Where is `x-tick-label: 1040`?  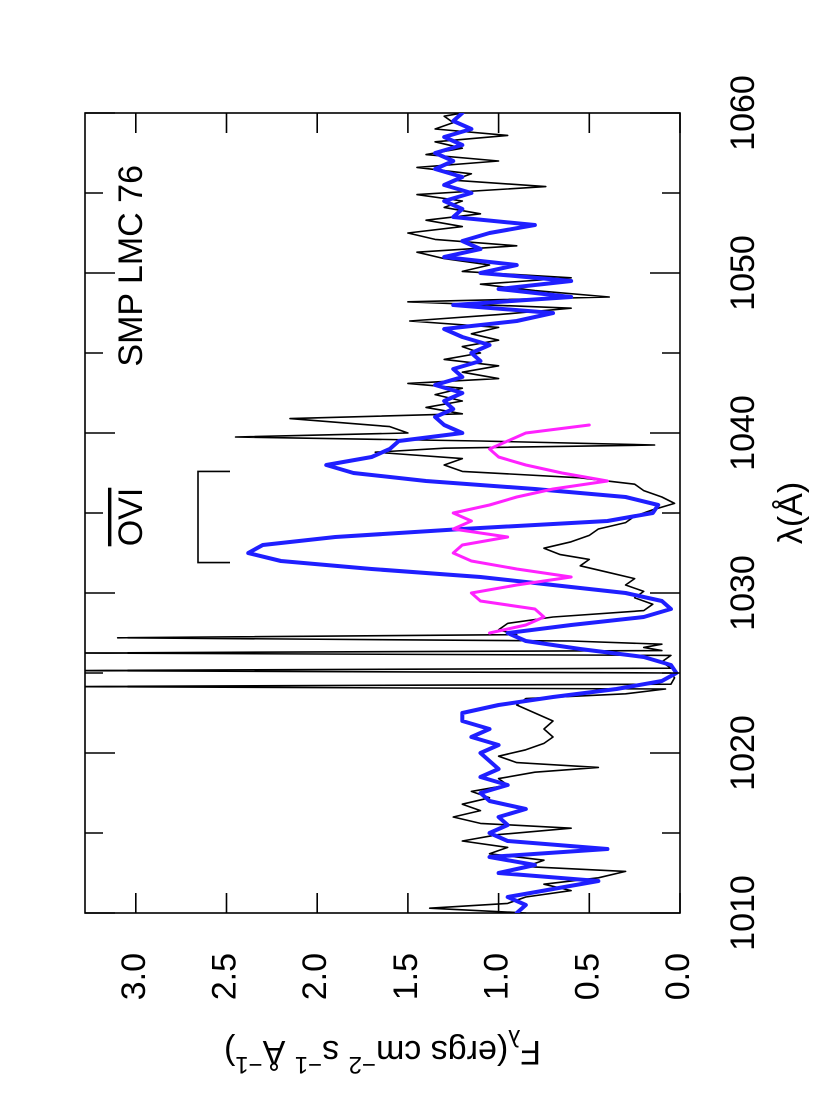 x-tick-label: 1040 is located at coordinates (743, 433).